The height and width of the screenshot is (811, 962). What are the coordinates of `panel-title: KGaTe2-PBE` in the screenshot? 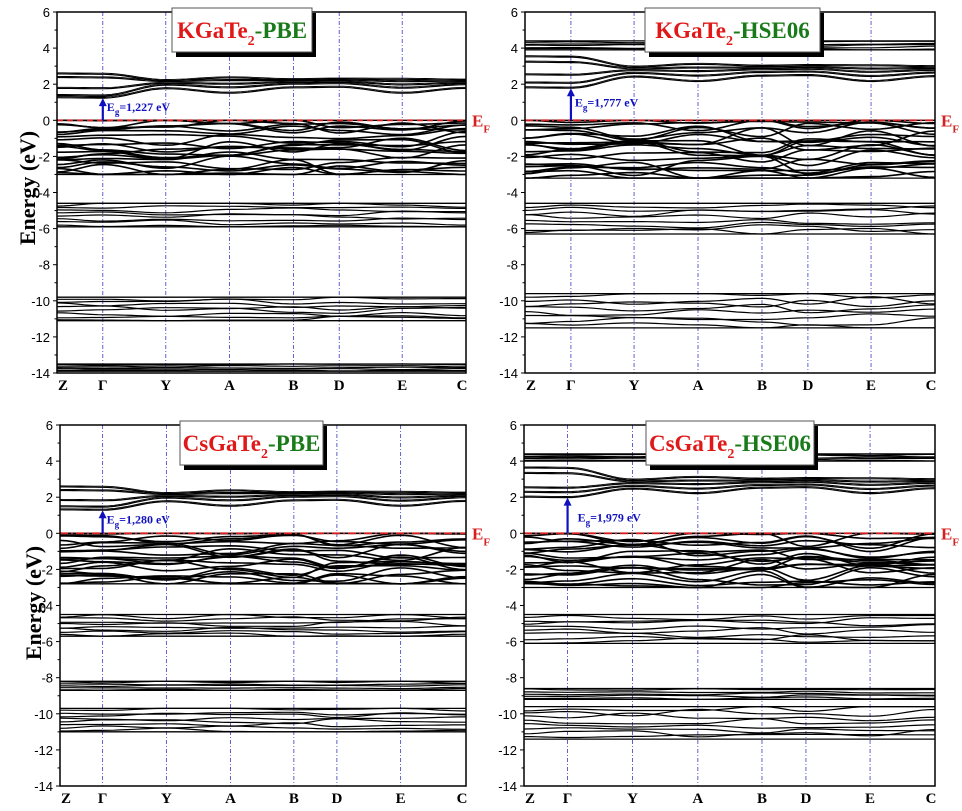 It's located at (242, 33).